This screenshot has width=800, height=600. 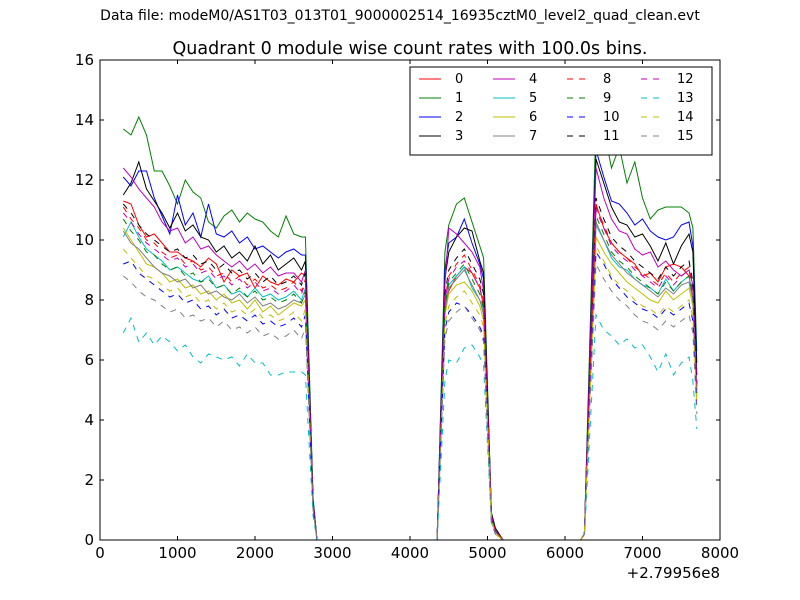 I want to click on legend-box, so click(x=561, y=111).